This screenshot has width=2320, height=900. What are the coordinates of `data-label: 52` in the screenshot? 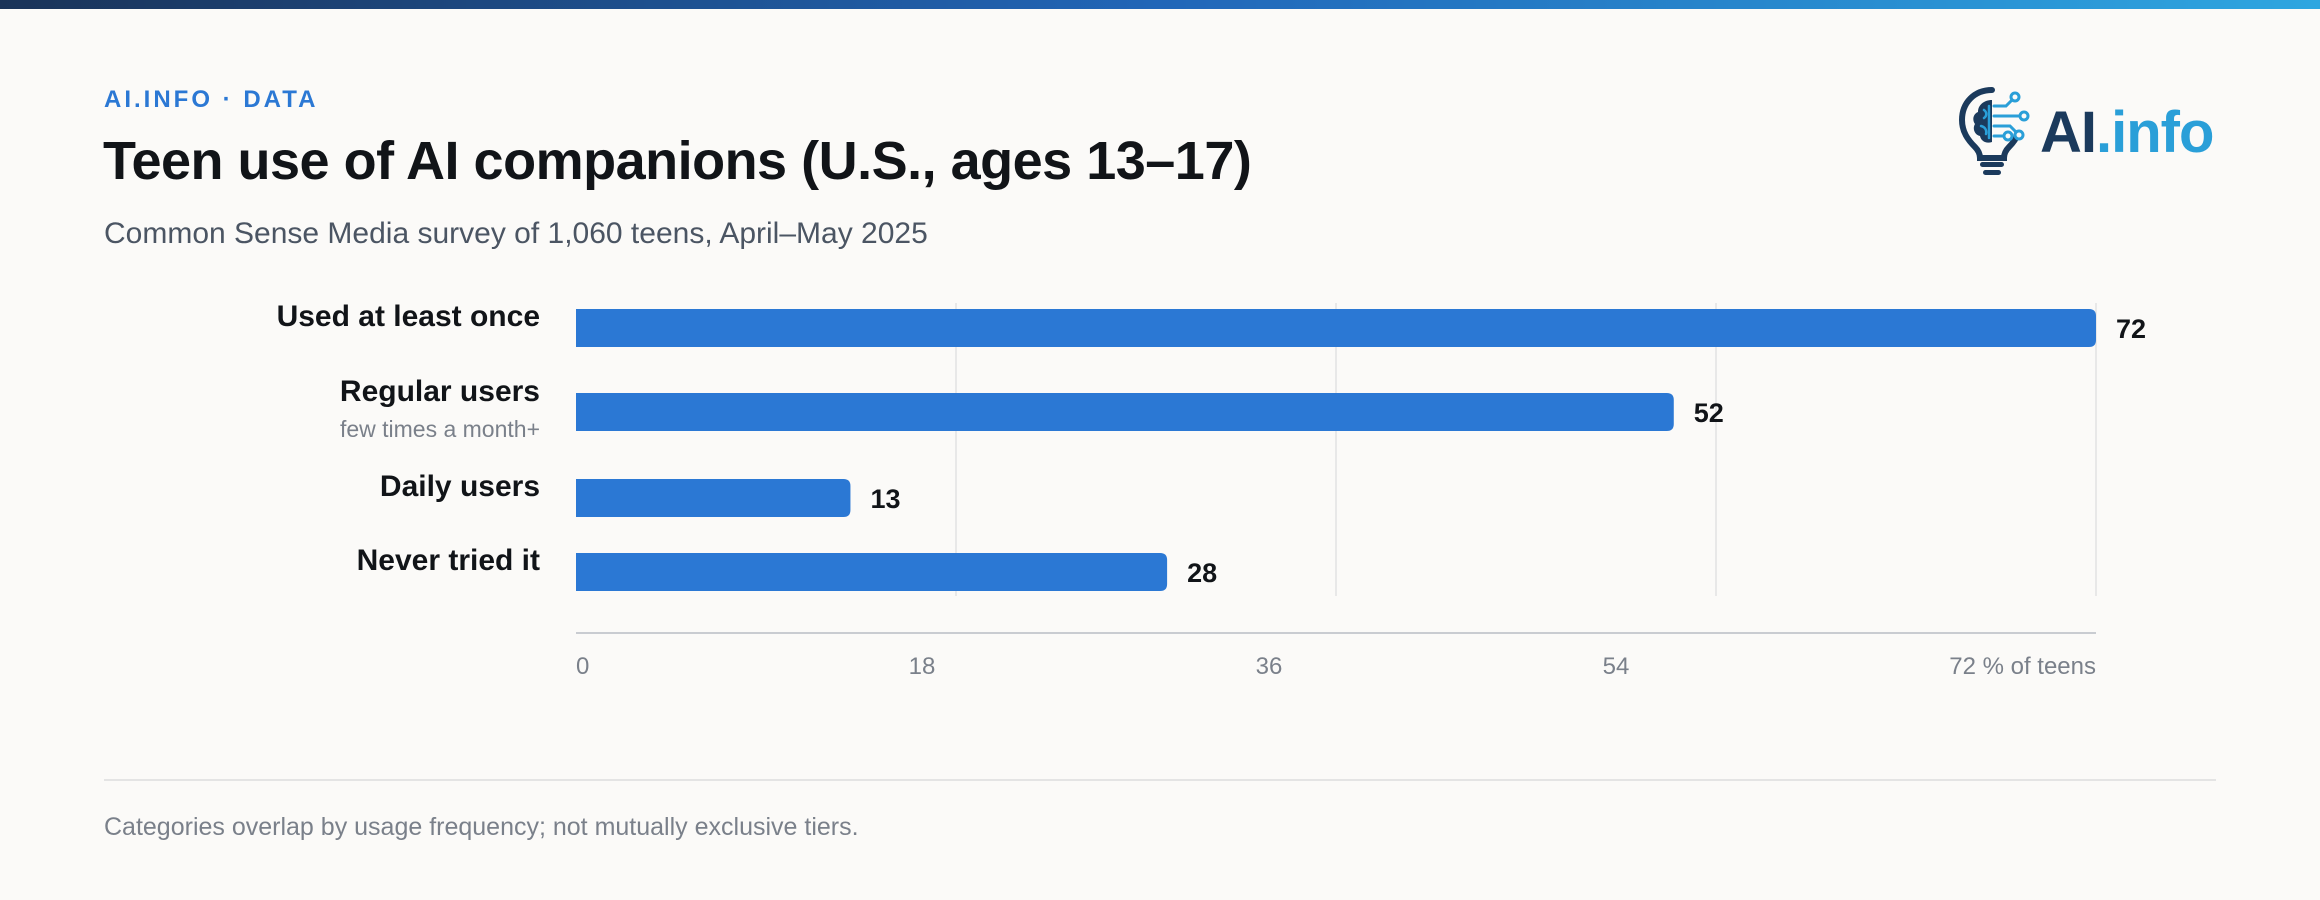 It's located at (1709, 413).